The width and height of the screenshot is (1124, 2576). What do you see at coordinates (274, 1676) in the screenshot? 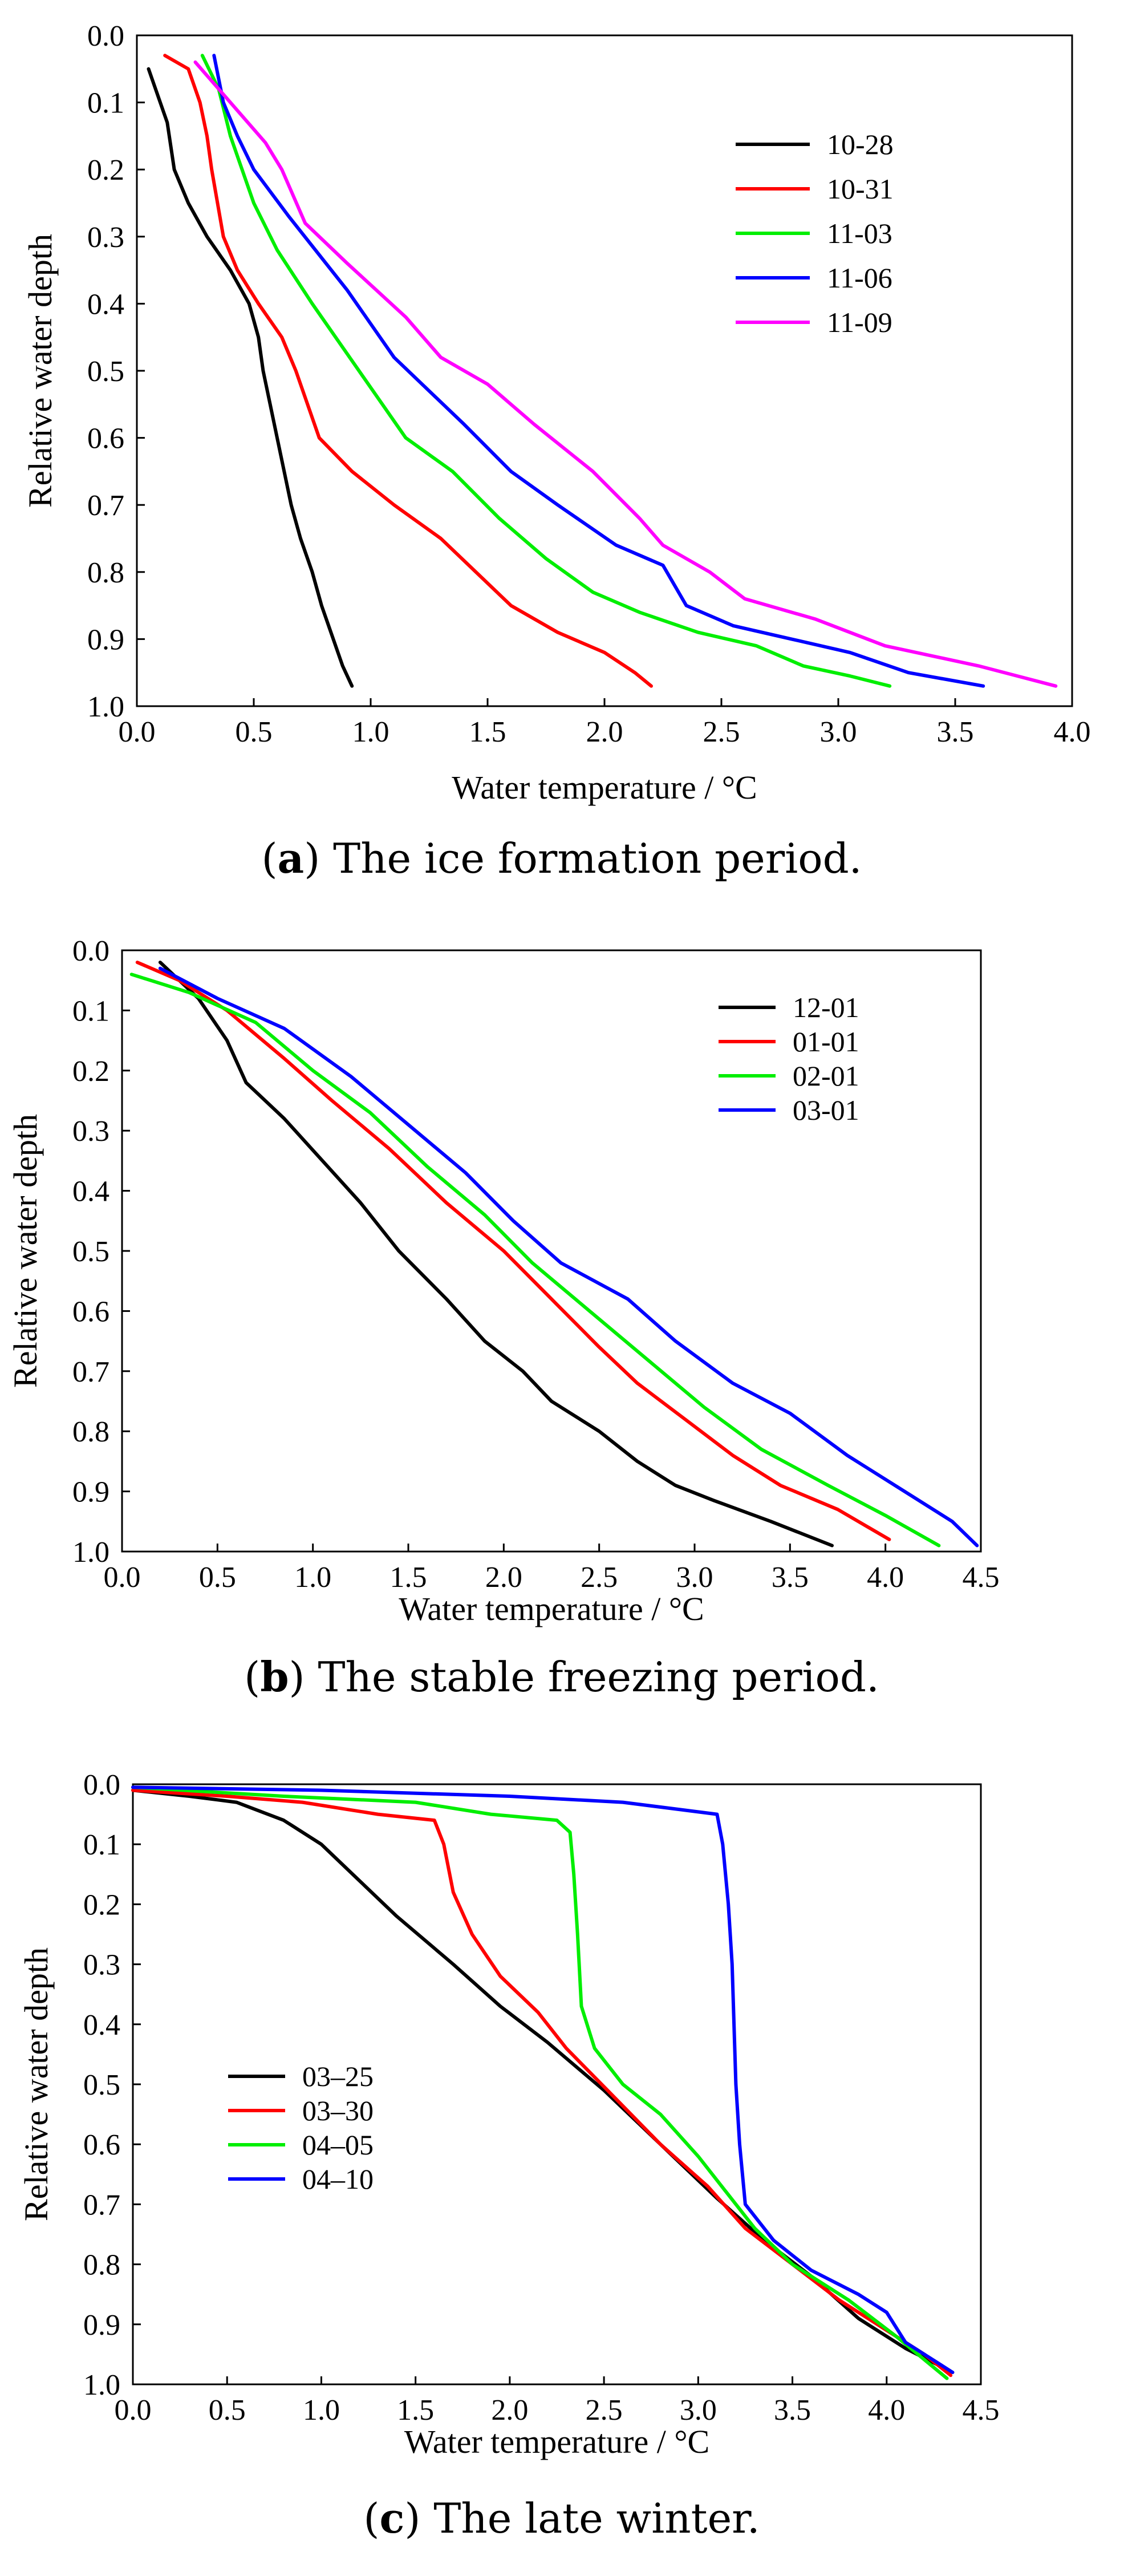
I see `panel-letter: b` at bounding box center [274, 1676].